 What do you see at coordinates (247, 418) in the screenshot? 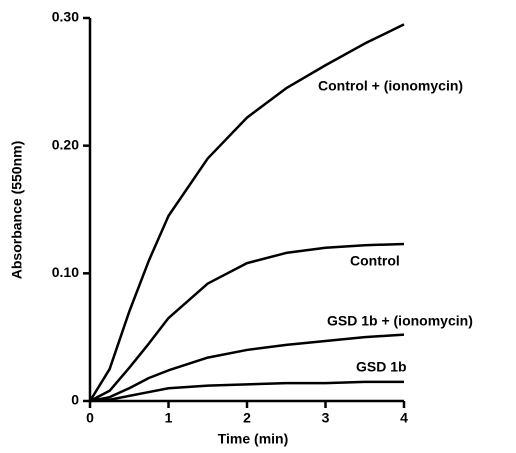
I see `x-tick-label: 2` at bounding box center [247, 418].